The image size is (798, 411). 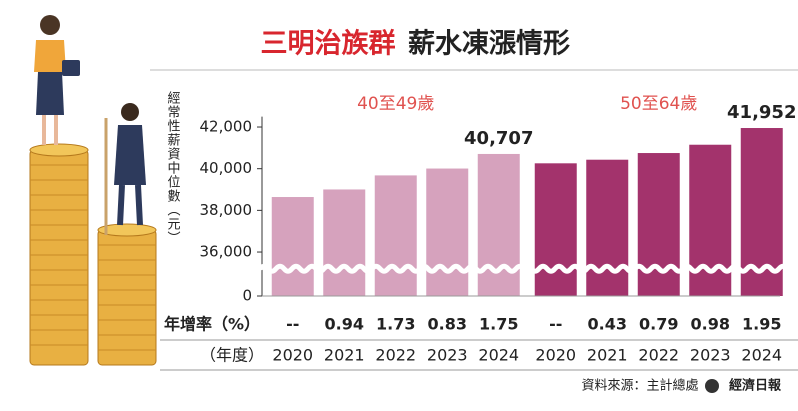 I want to click on growth-row-label: 年增率（%）, so click(x=212, y=324).